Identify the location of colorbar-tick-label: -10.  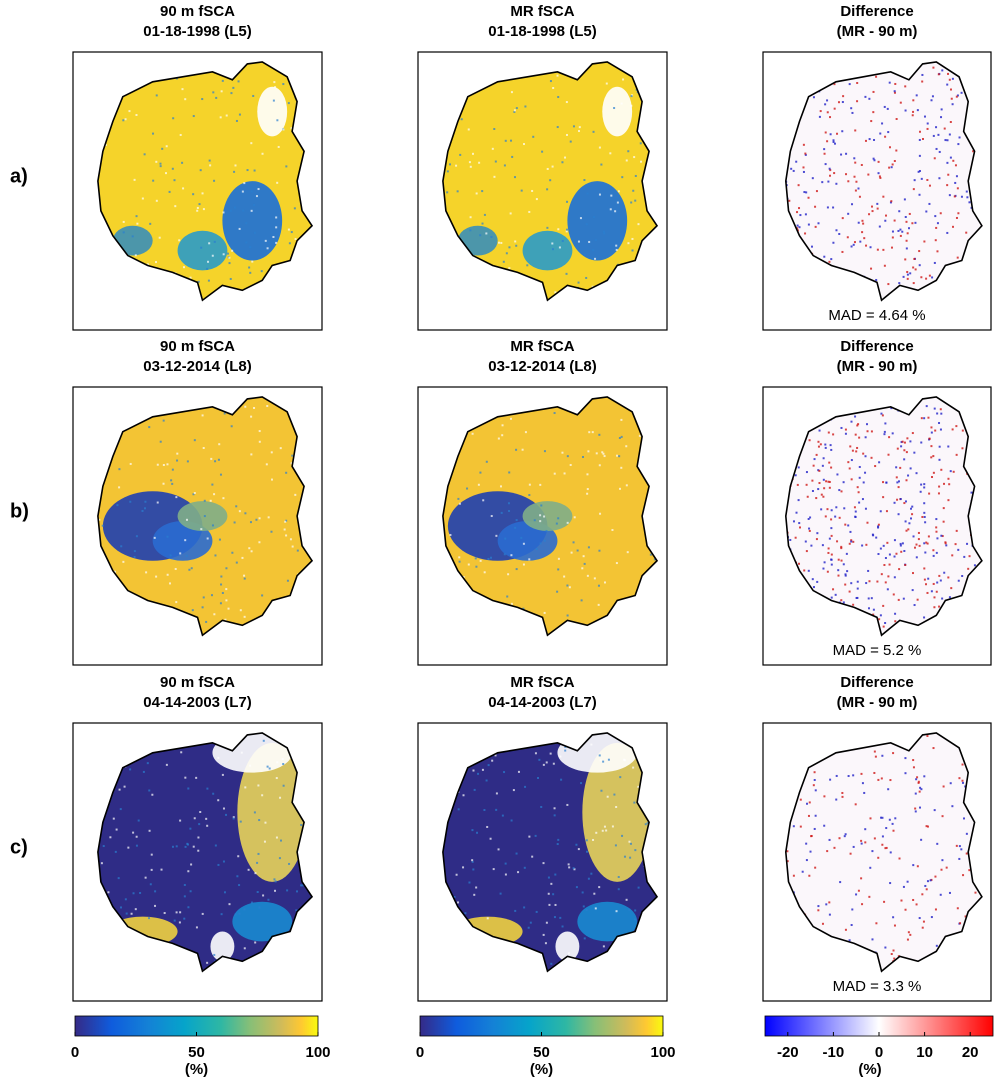
(834, 1052).